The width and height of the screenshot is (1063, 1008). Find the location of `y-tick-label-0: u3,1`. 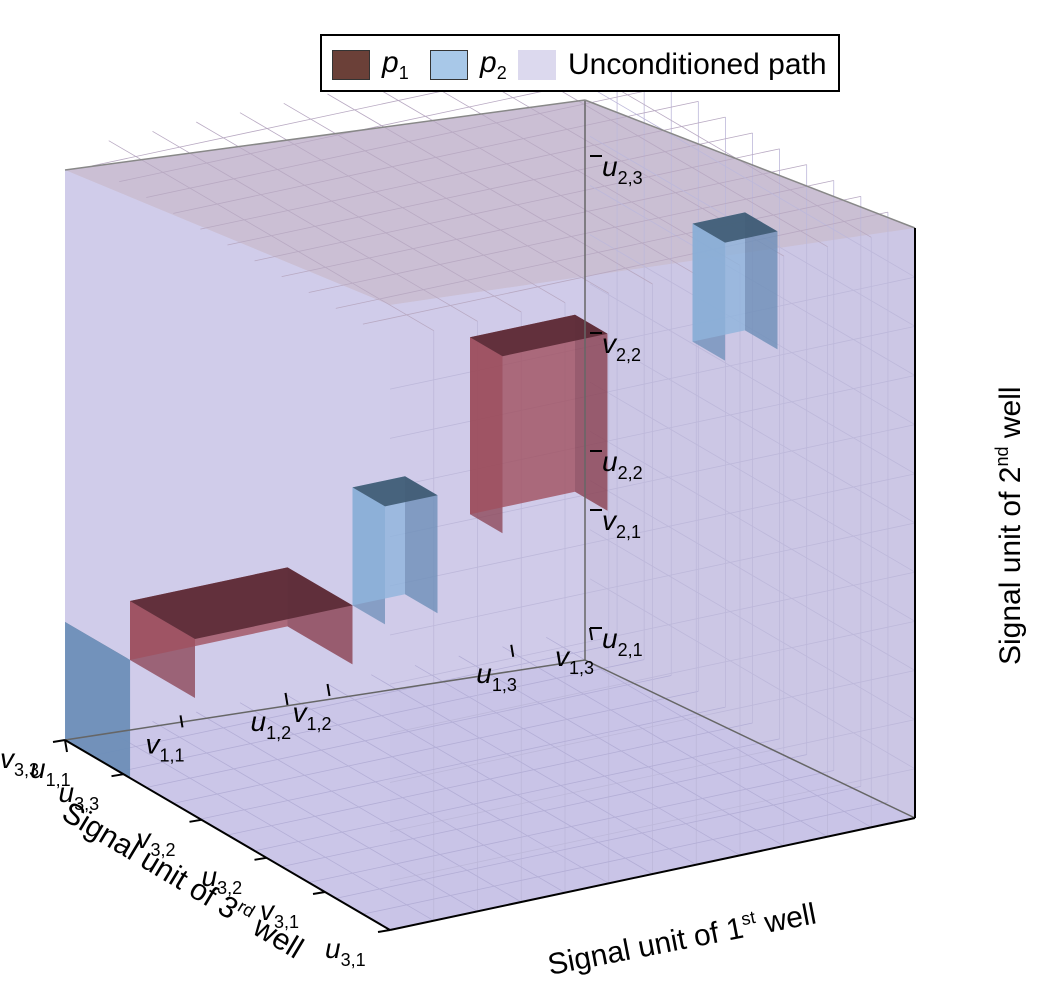

y-tick-label-0: u3,1 is located at coordinates (345, 951).